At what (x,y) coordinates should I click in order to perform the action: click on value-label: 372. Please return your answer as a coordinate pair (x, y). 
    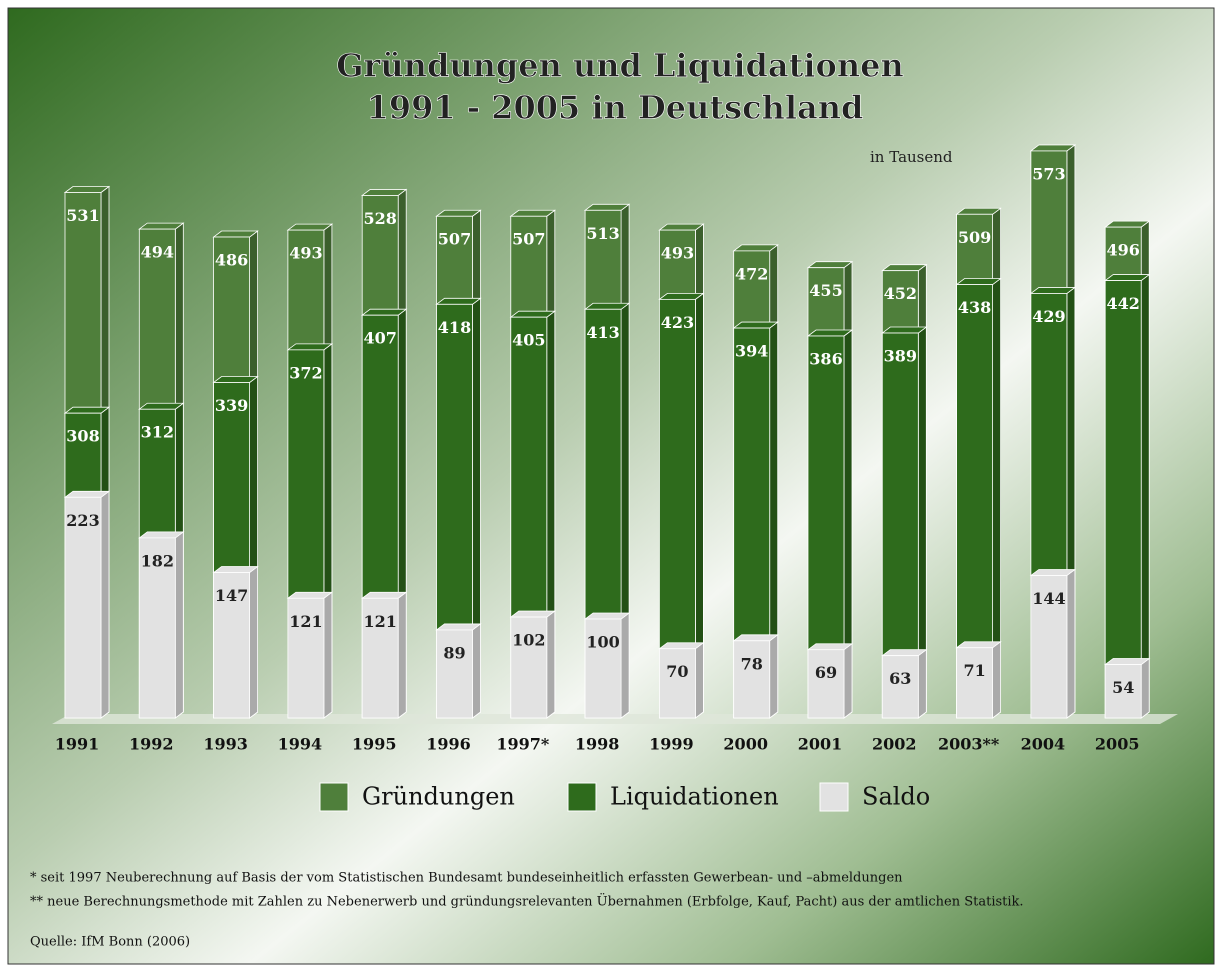
    Looking at the image, I should click on (305, 372).